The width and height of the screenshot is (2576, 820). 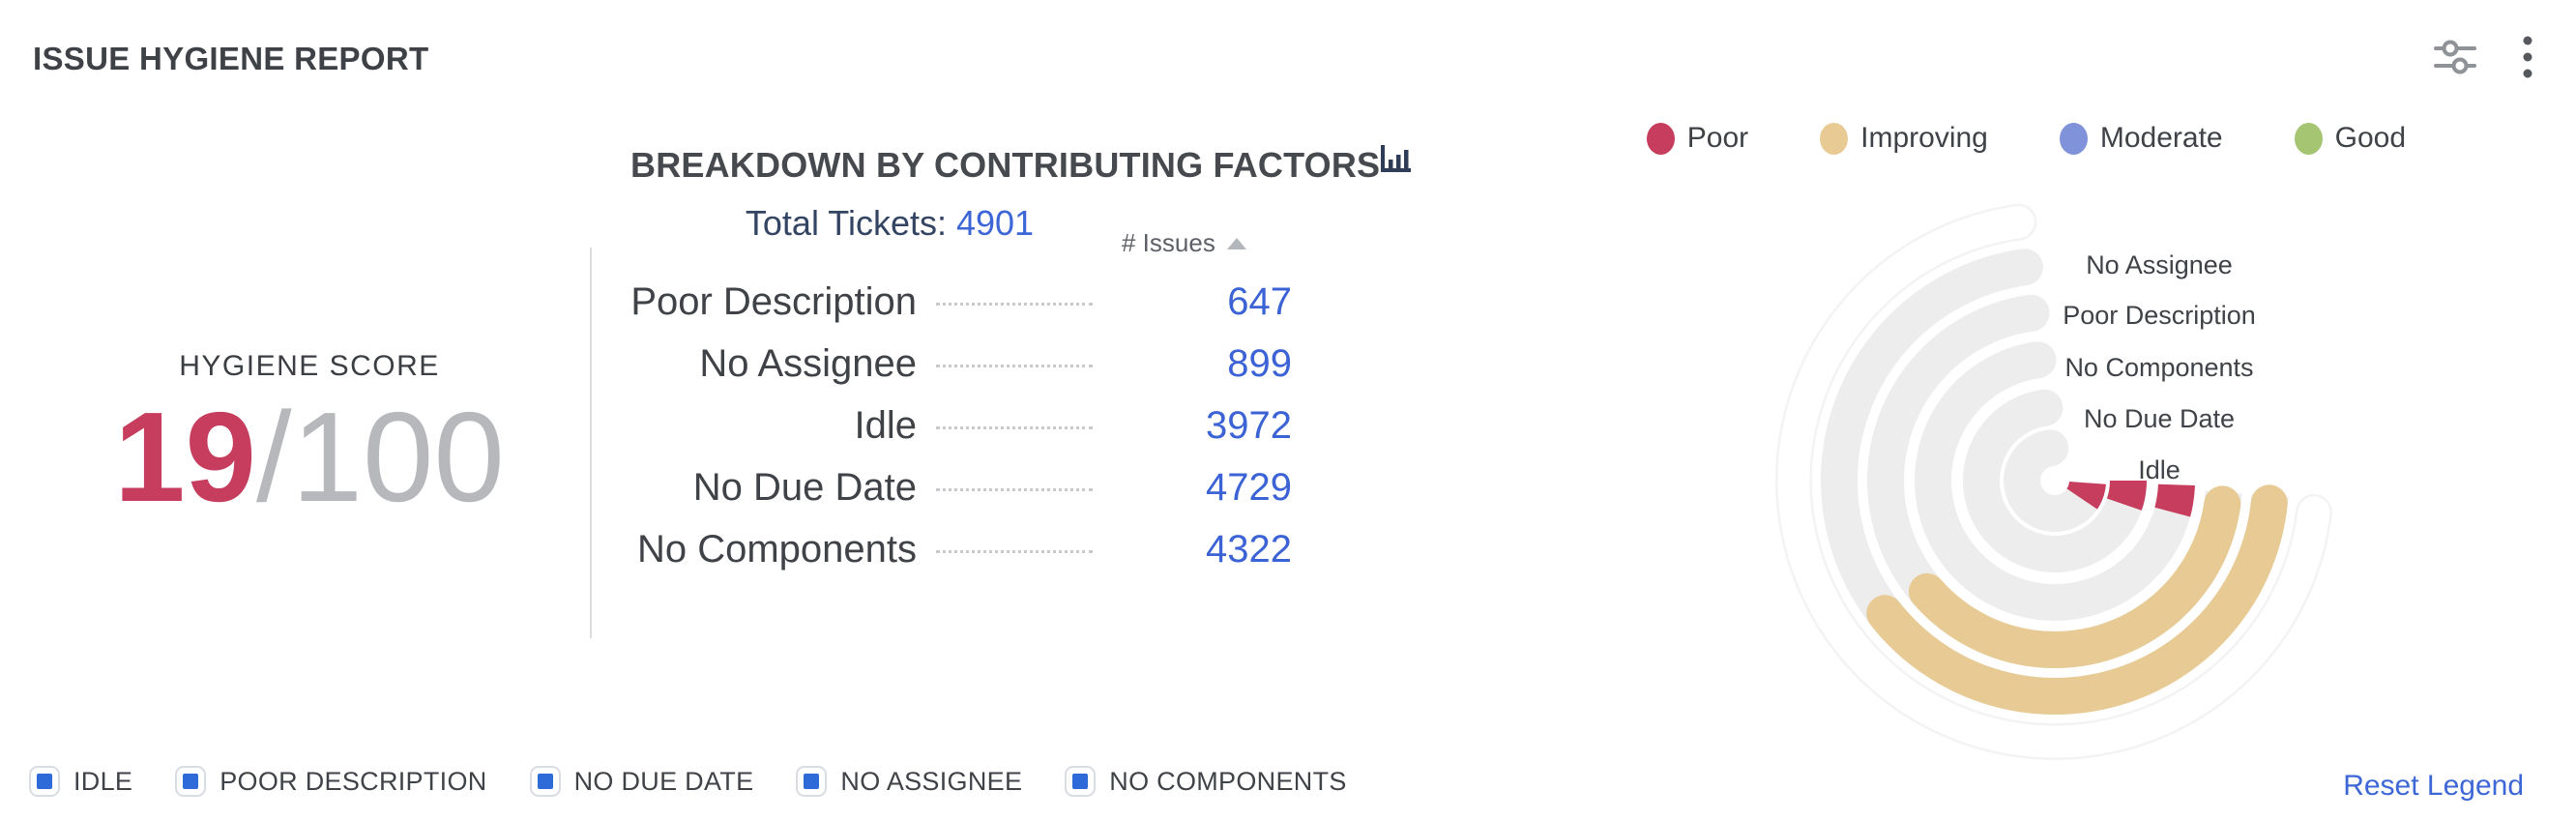 What do you see at coordinates (1168, 242) in the screenshot?
I see `issues-column-header-label: # Issues` at bounding box center [1168, 242].